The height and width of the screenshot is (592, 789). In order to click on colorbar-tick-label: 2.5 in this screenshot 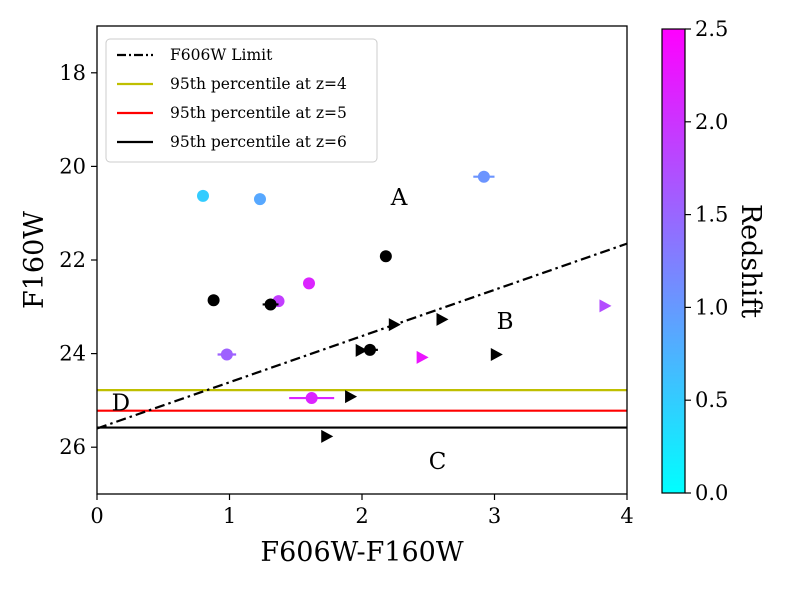, I will do `click(711, 29)`.